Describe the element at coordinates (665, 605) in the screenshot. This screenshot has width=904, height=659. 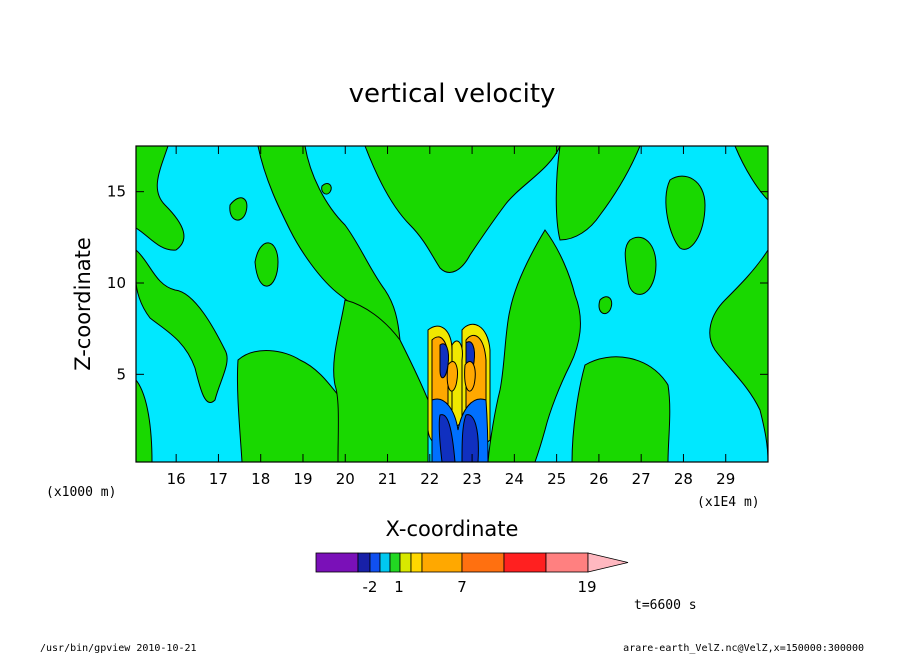
I see `time-label: t=6600 s` at that location.